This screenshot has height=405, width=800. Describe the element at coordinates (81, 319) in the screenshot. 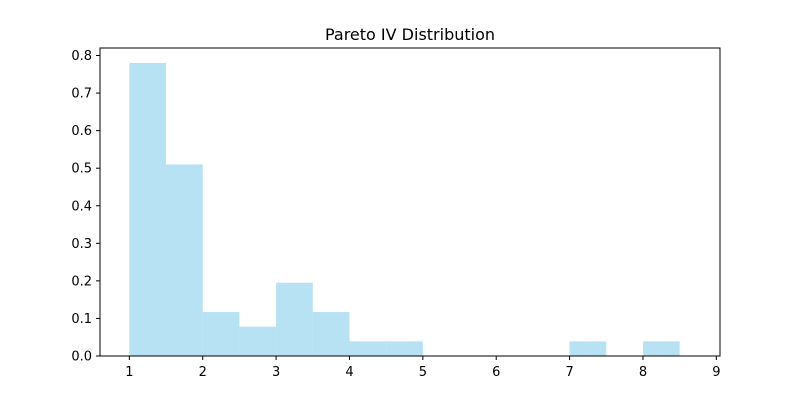

I see `y-tick-label: 0.1` at that location.